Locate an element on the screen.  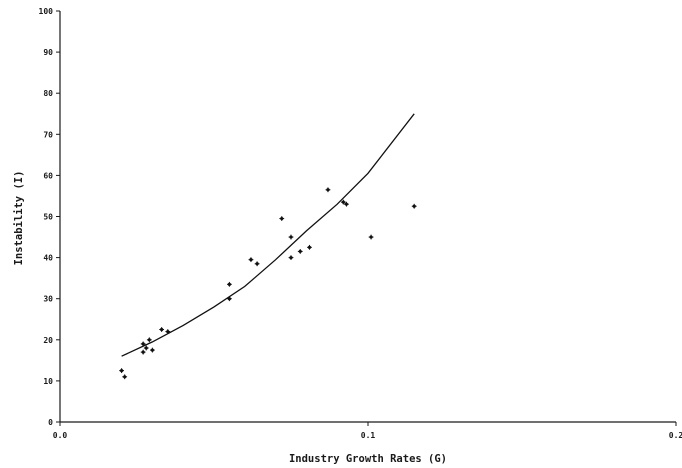
y-tick-label: 60 is located at coordinates (48, 175).